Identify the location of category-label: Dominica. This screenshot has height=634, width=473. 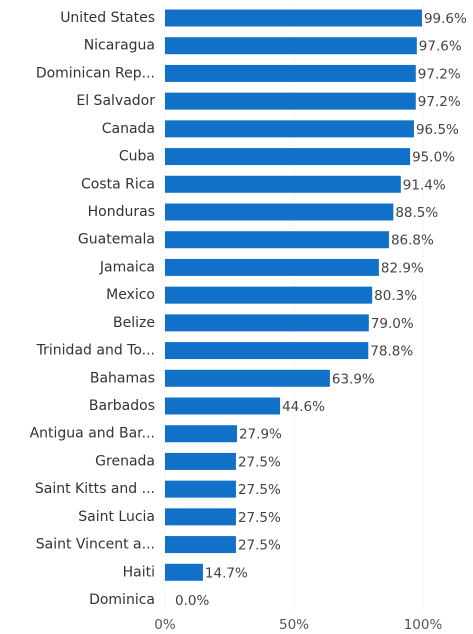
(122, 600).